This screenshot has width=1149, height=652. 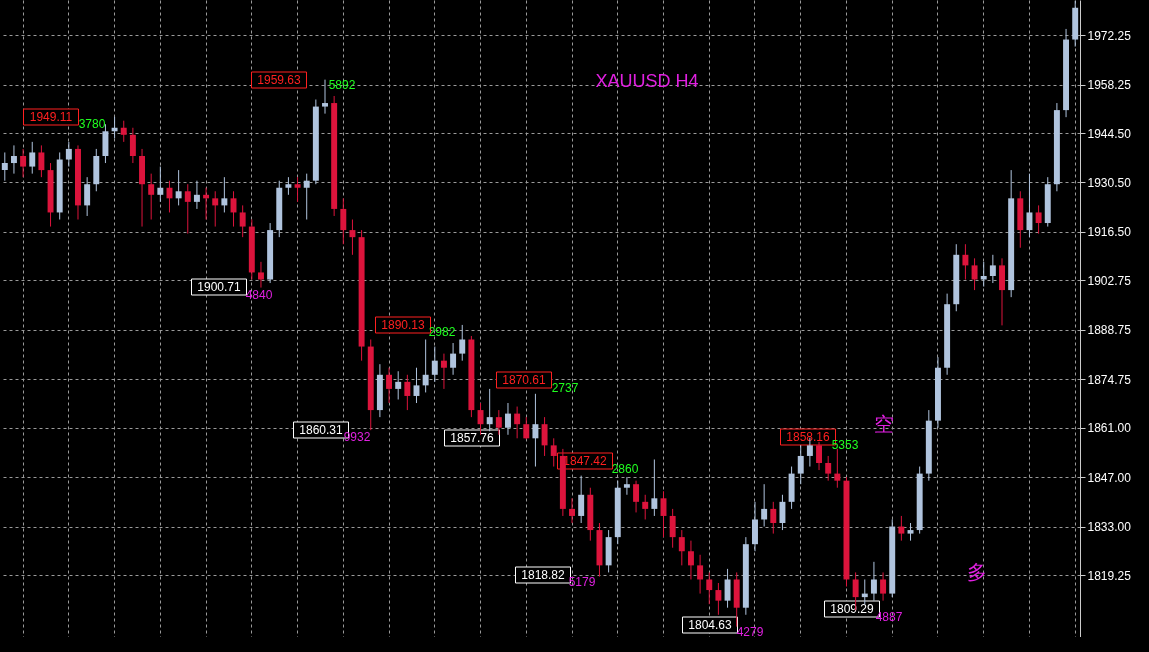 I want to click on annotation: 1890.13, so click(x=403, y=325).